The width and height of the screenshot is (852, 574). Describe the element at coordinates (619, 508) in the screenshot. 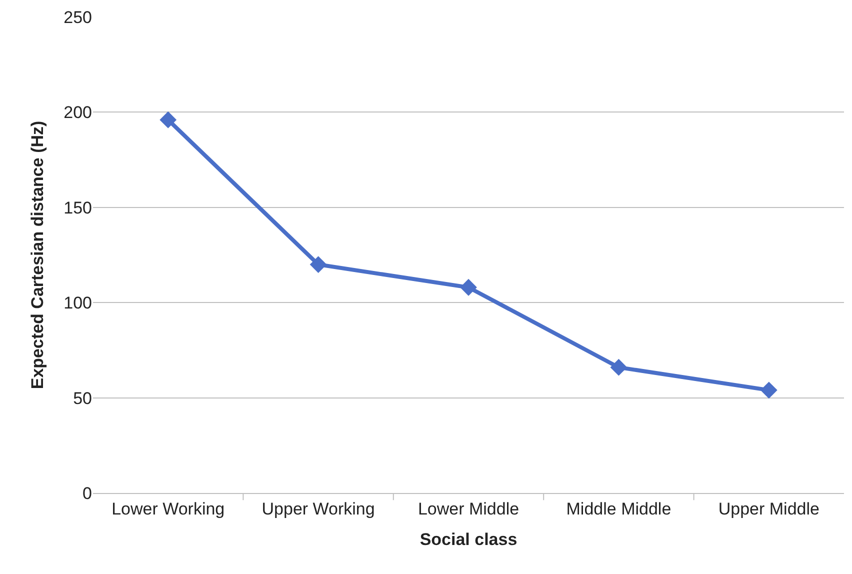

I see `x-tick-label: Middle Middle` at that location.